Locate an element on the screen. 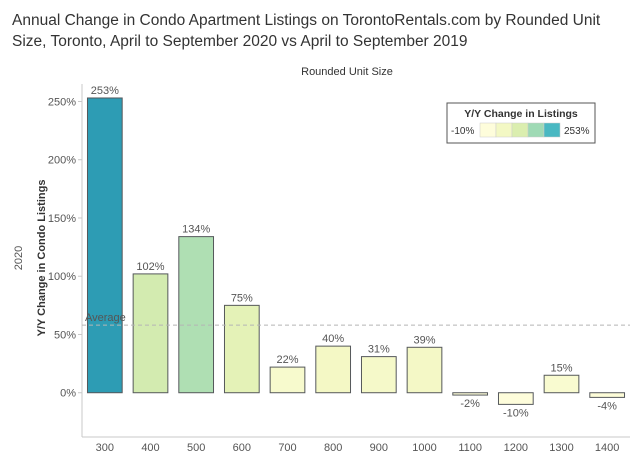  x-tick-label: 600 is located at coordinates (242, 448).